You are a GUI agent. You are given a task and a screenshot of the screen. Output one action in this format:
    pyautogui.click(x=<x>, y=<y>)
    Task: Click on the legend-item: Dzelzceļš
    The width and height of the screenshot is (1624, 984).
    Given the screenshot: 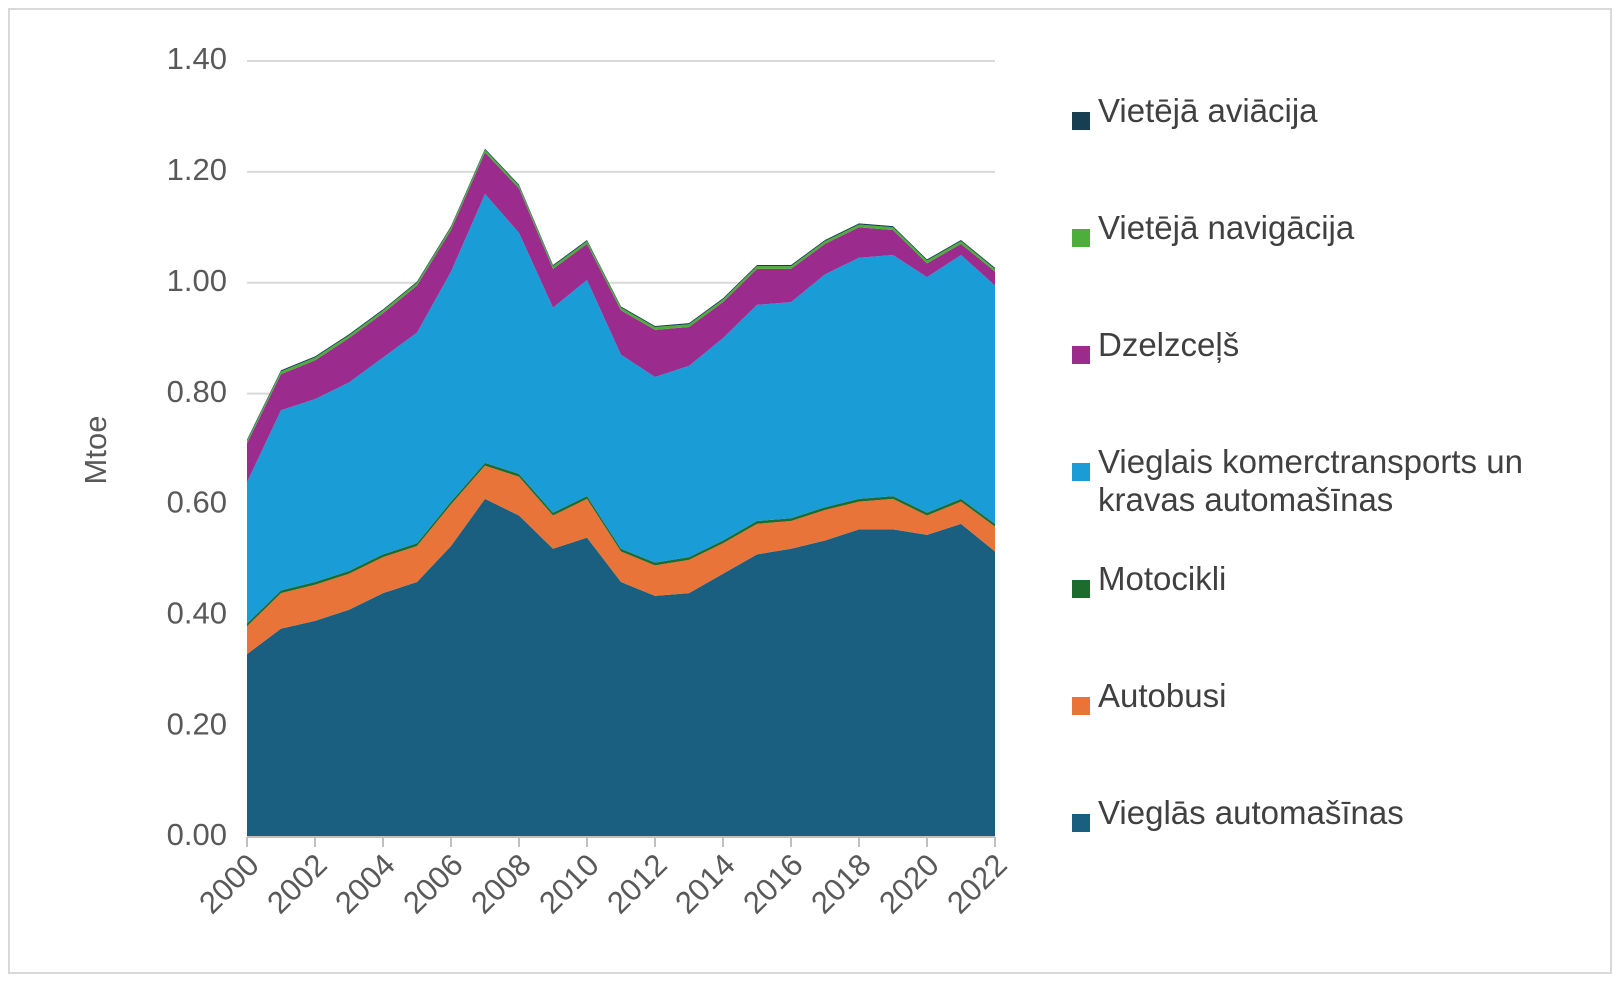 What is the action you would take?
    pyautogui.click(x=1332, y=388)
    